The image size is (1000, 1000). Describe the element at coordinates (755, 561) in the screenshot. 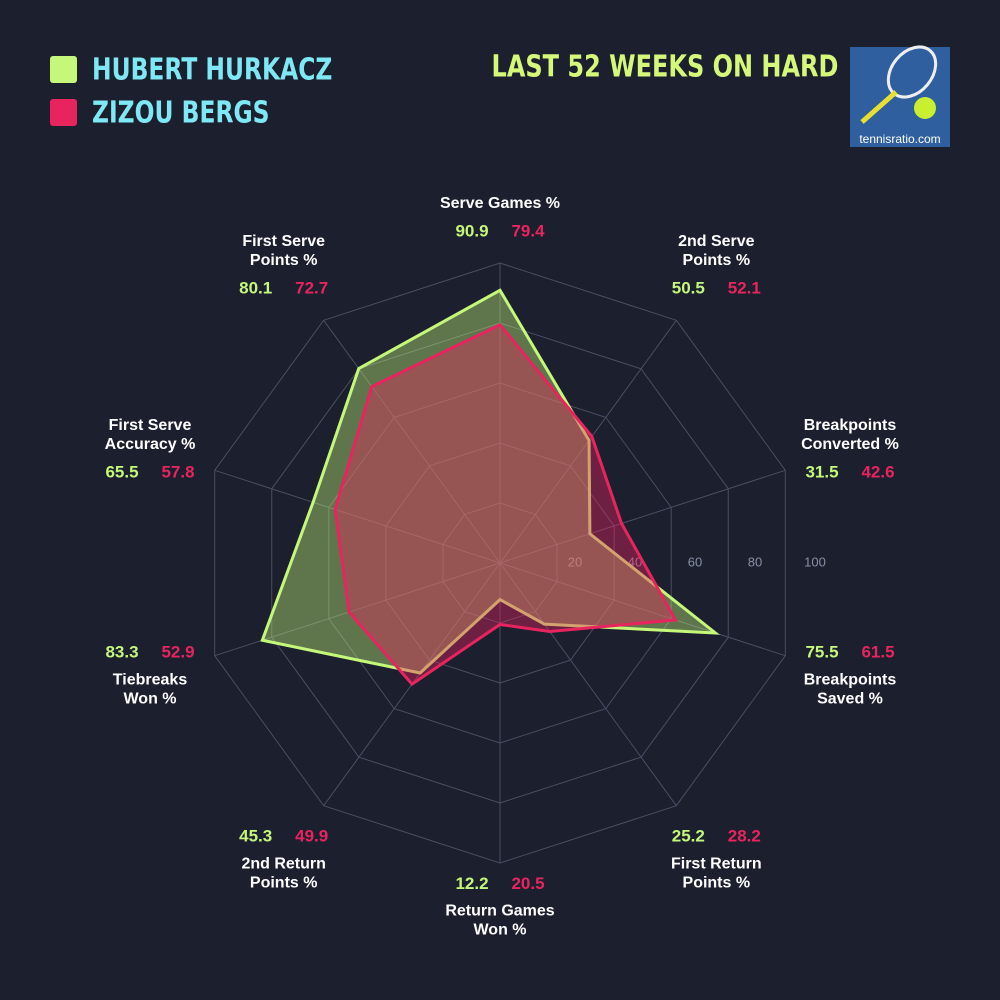

I see `r-tick-label: 80` at that location.